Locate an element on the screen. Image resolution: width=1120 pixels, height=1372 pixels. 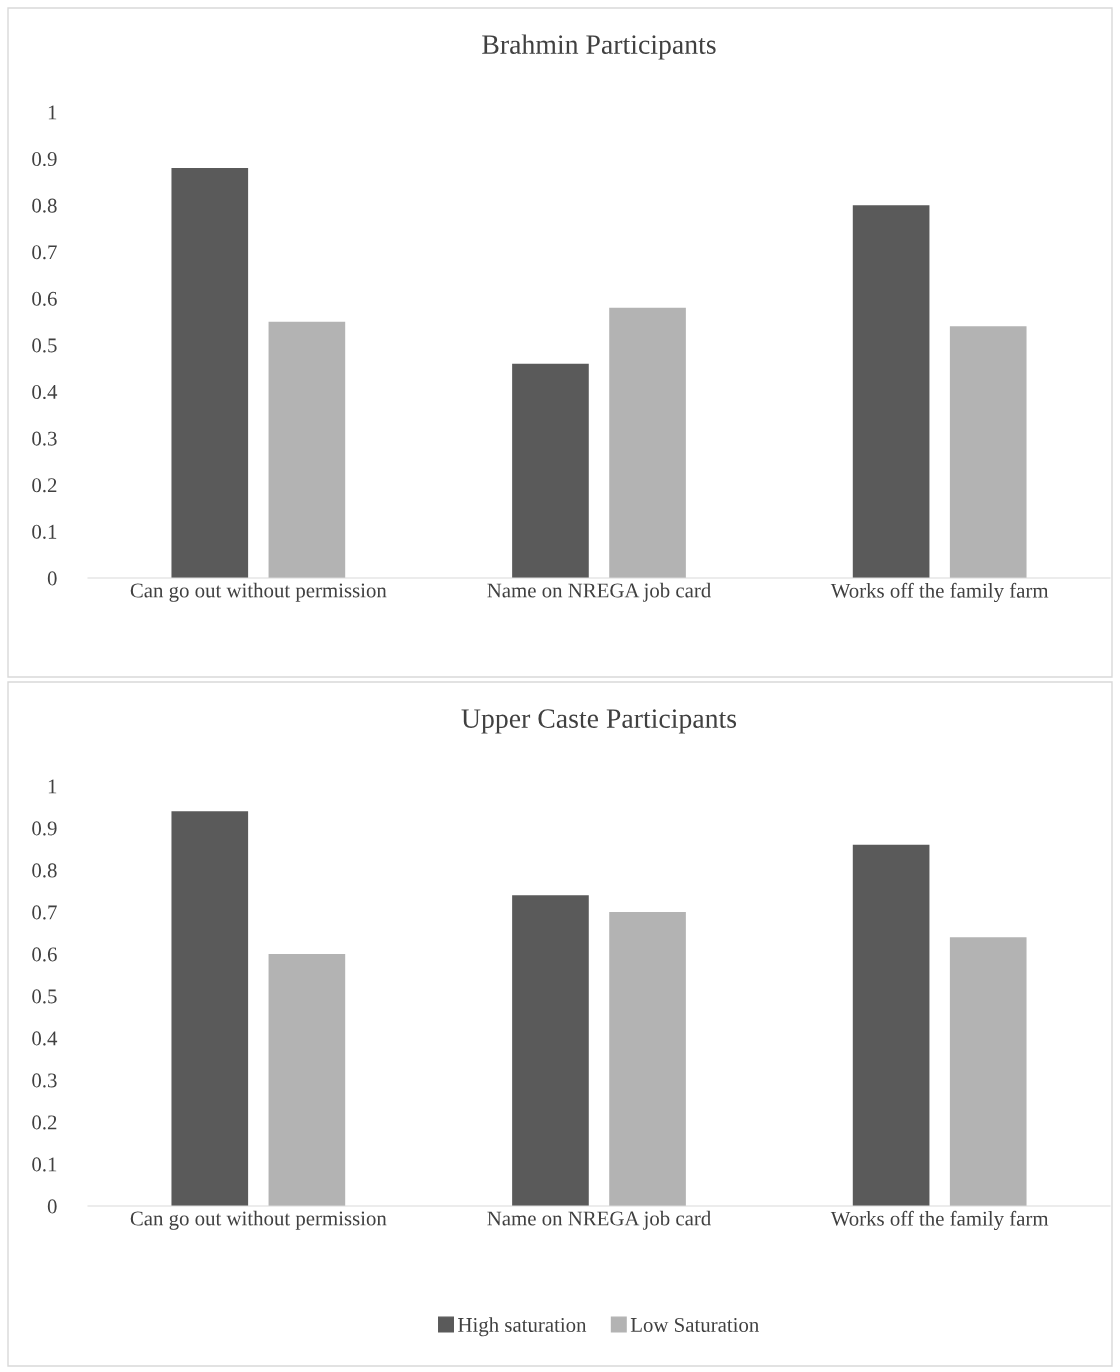
chart-title: Upper Caste Participants is located at coordinates (599, 721).